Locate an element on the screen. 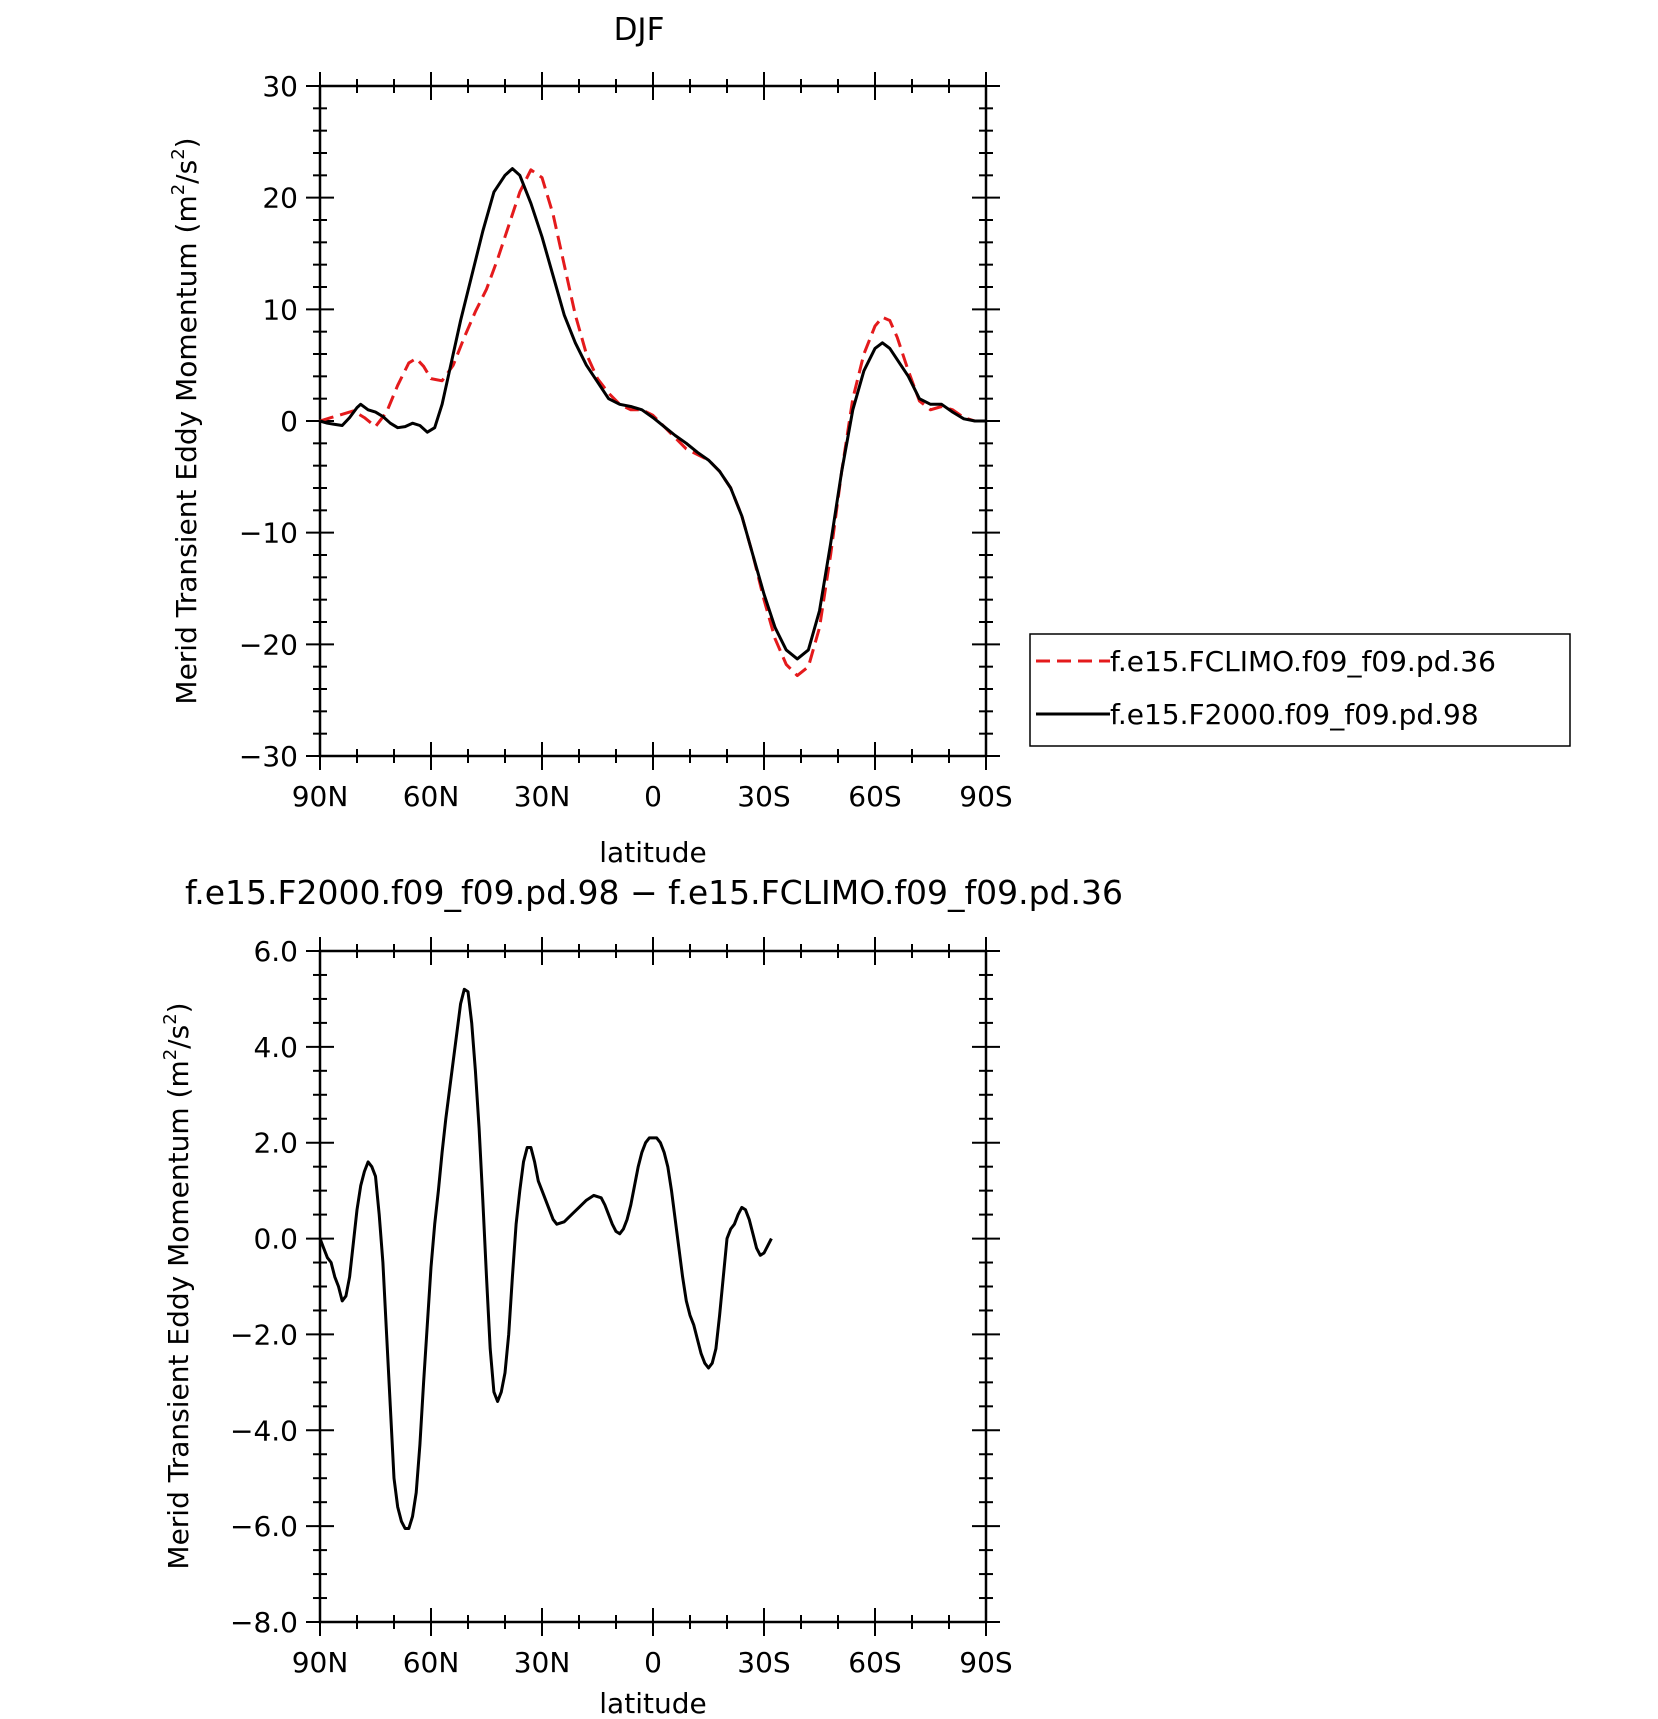 The image size is (1658, 1719). top-y-axis-label-close: ) is located at coordinates (186, 142).